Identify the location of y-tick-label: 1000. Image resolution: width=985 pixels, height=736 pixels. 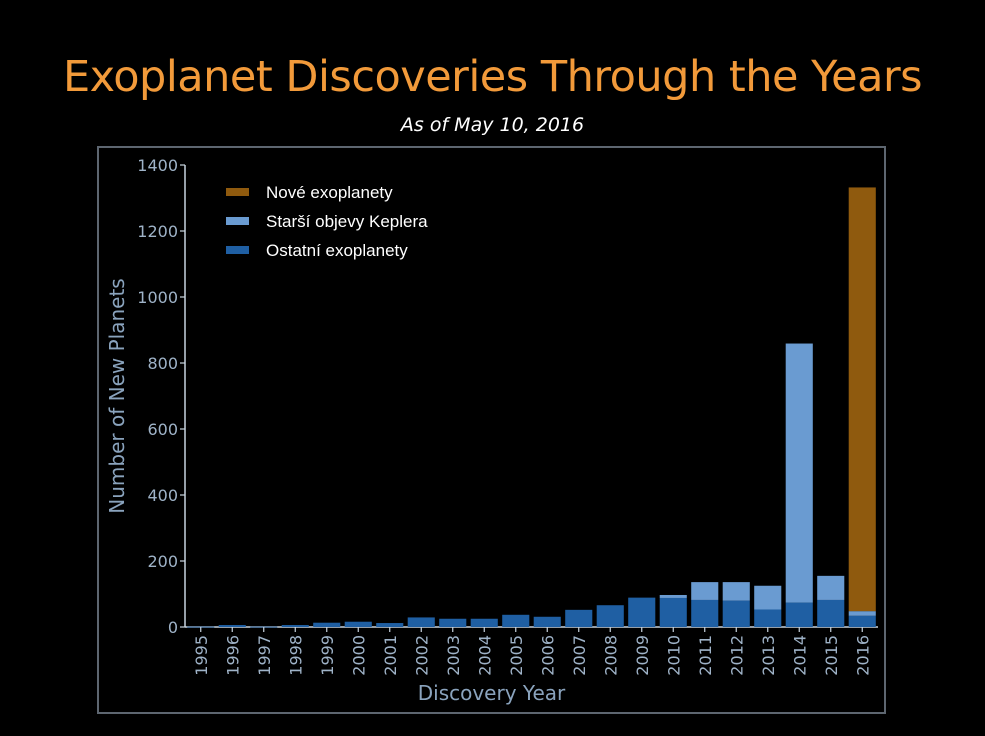
(157, 297).